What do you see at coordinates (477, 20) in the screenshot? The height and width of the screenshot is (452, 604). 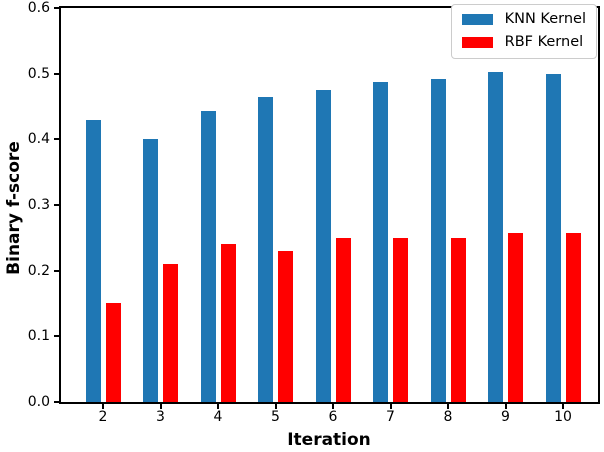 I see `legend-swatch-knn-kernel` at bounding box center [477, 20].